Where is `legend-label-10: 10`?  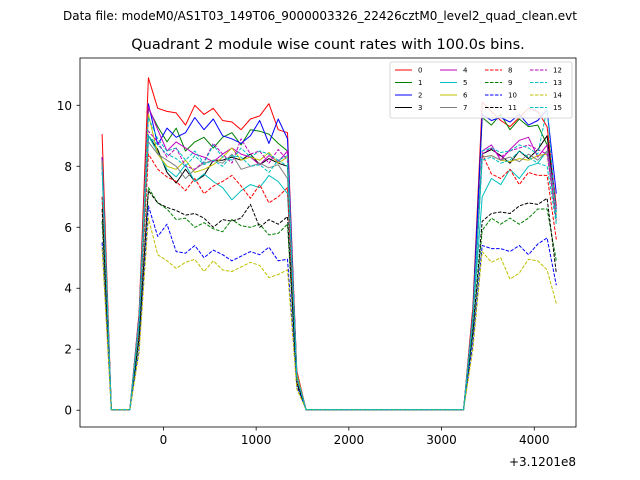
legend-label-10: 10 is located at coordinates (512, 96).